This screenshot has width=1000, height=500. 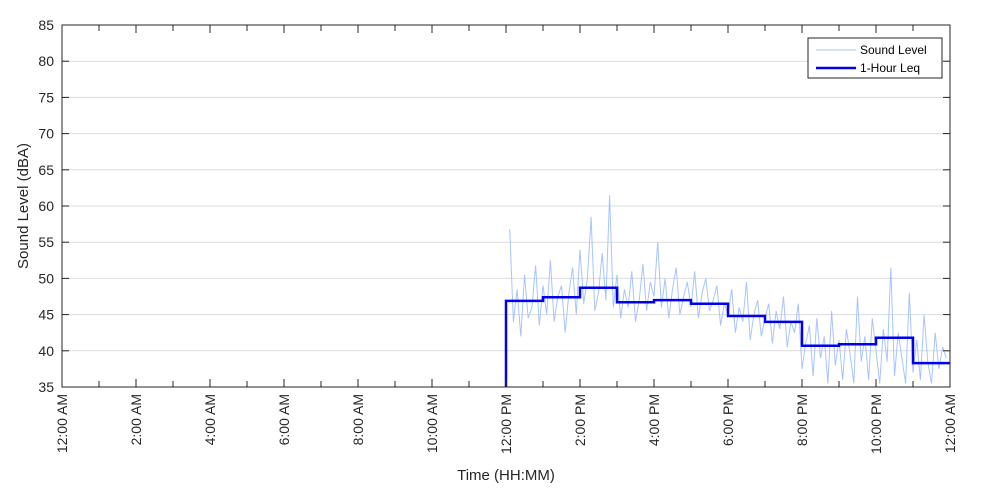 I want to click on x-tick-label: 2:00 AM, so click(x=136, y=419).